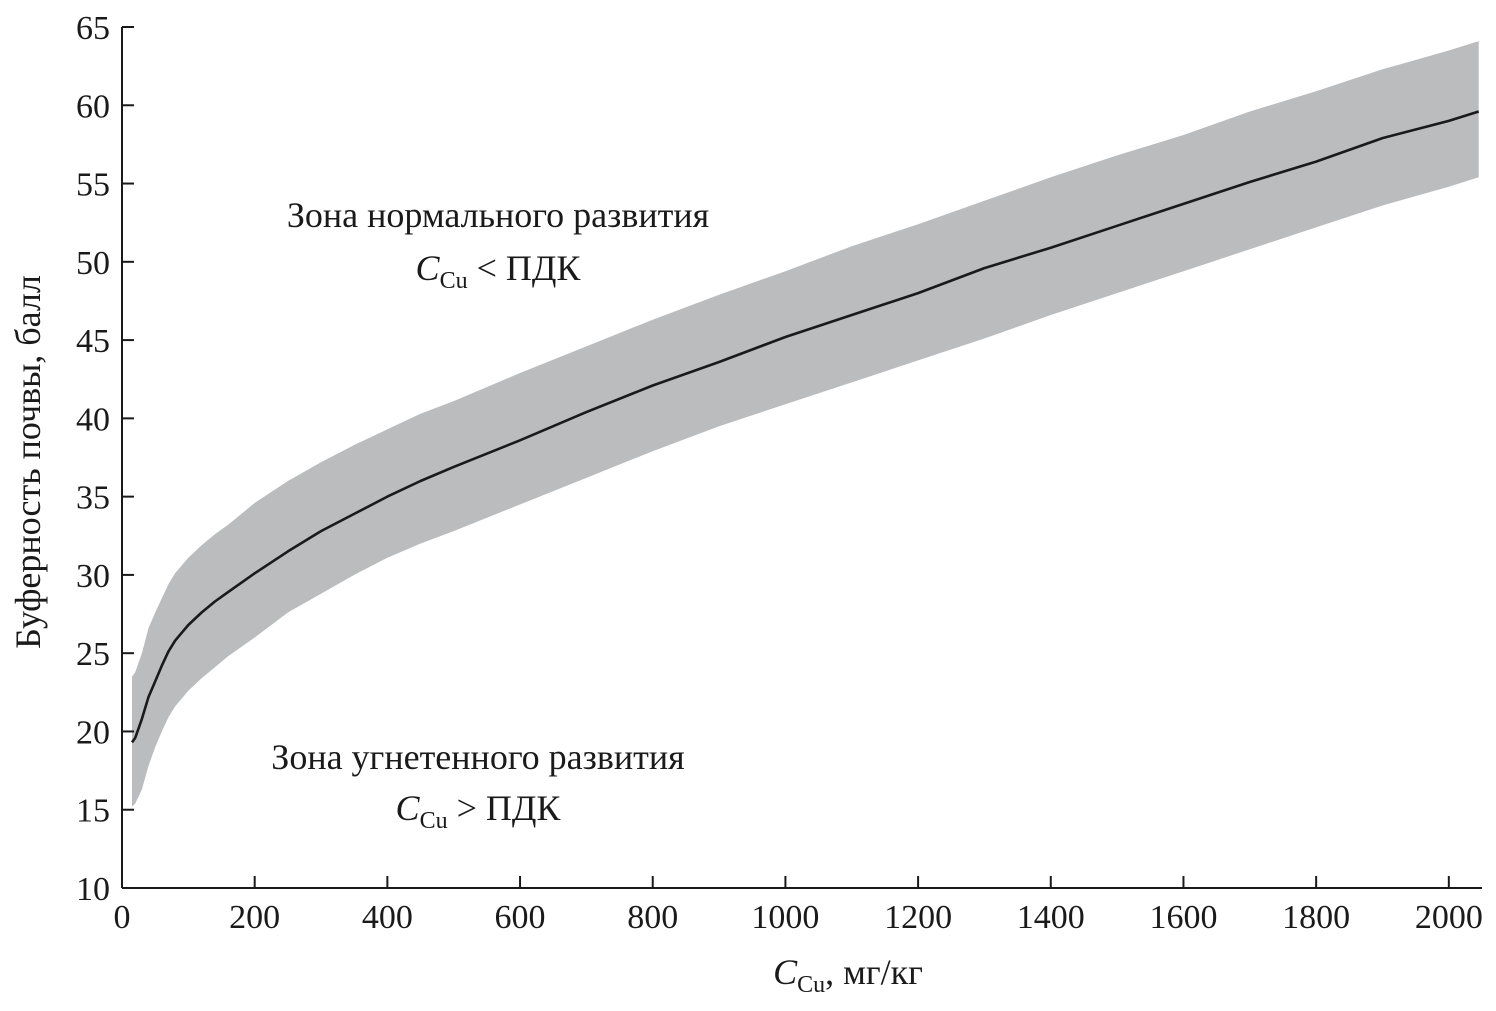 The height and width of the screenshot is (1011, 1496). Describe the element at coordinates (93, 106) in the screenshot. I see `y-tick-label-60: 60` at that location.